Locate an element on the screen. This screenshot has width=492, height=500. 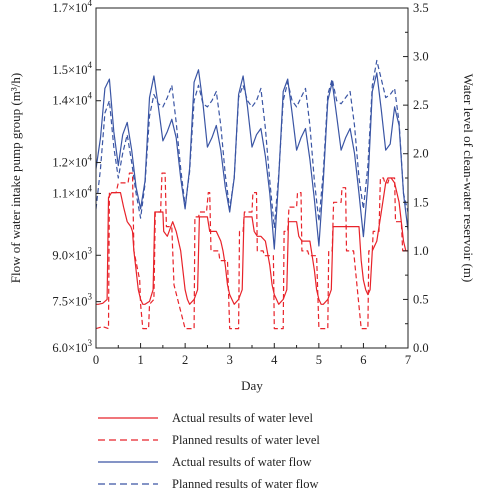
y-left-tick-label: 9.0×10³ is located at coordinates (72, 253).